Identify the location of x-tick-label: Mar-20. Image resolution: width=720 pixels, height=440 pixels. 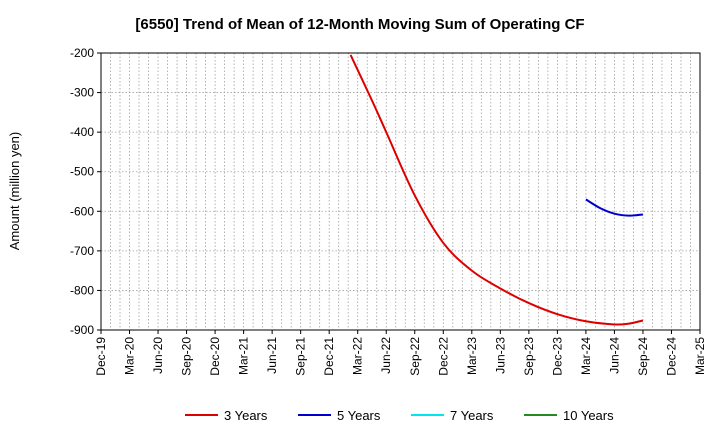
(130, 356).